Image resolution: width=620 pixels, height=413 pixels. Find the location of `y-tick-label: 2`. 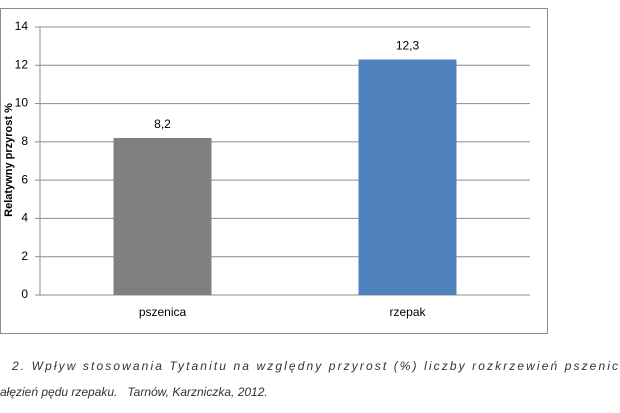

y-tick-label: 2 is located at coordinates (24, 256).